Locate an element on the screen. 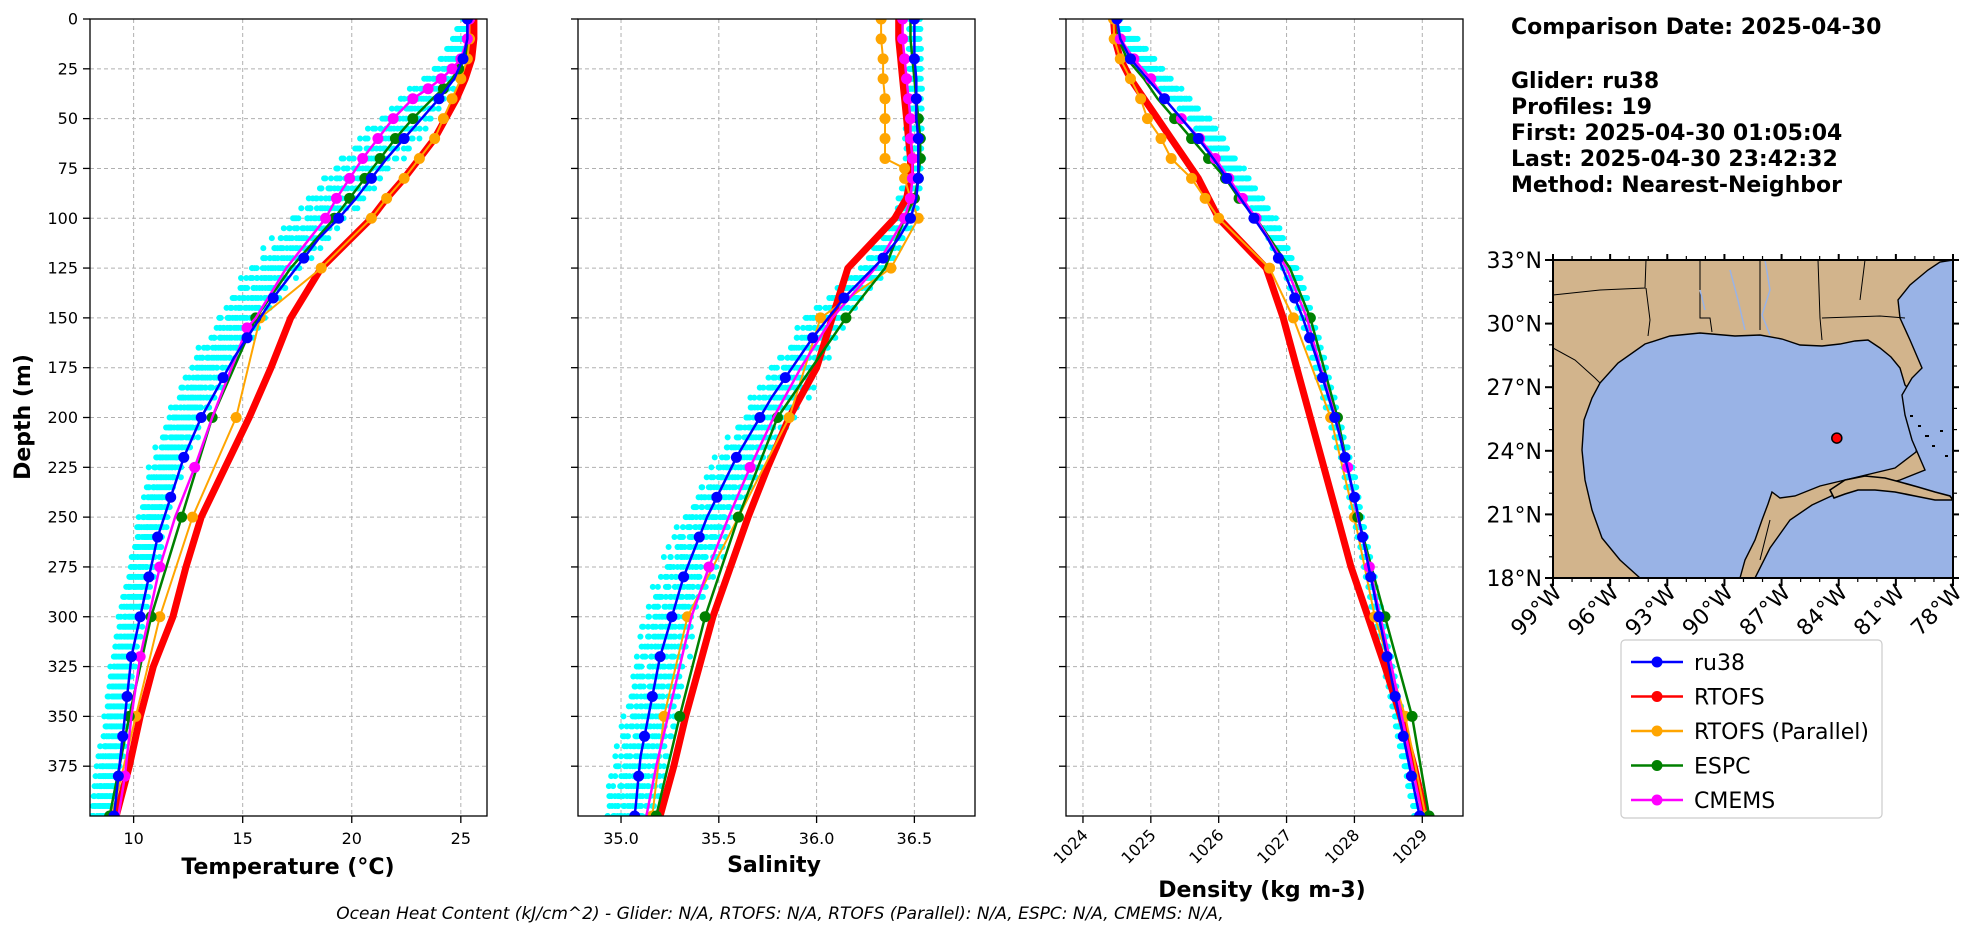  series-line-rtofs is located at coordinates (785, 417).